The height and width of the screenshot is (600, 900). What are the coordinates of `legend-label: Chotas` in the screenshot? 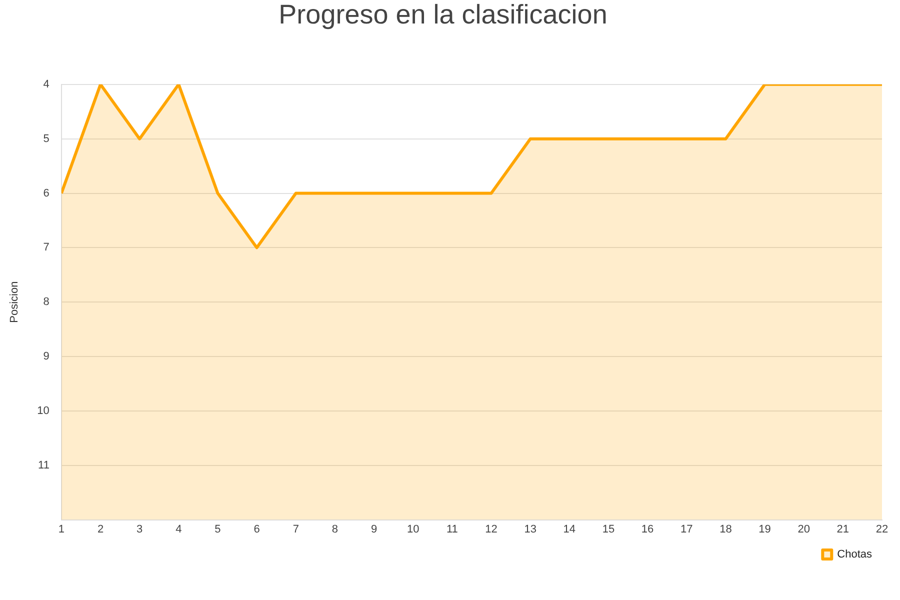 It's located at (854, 554).